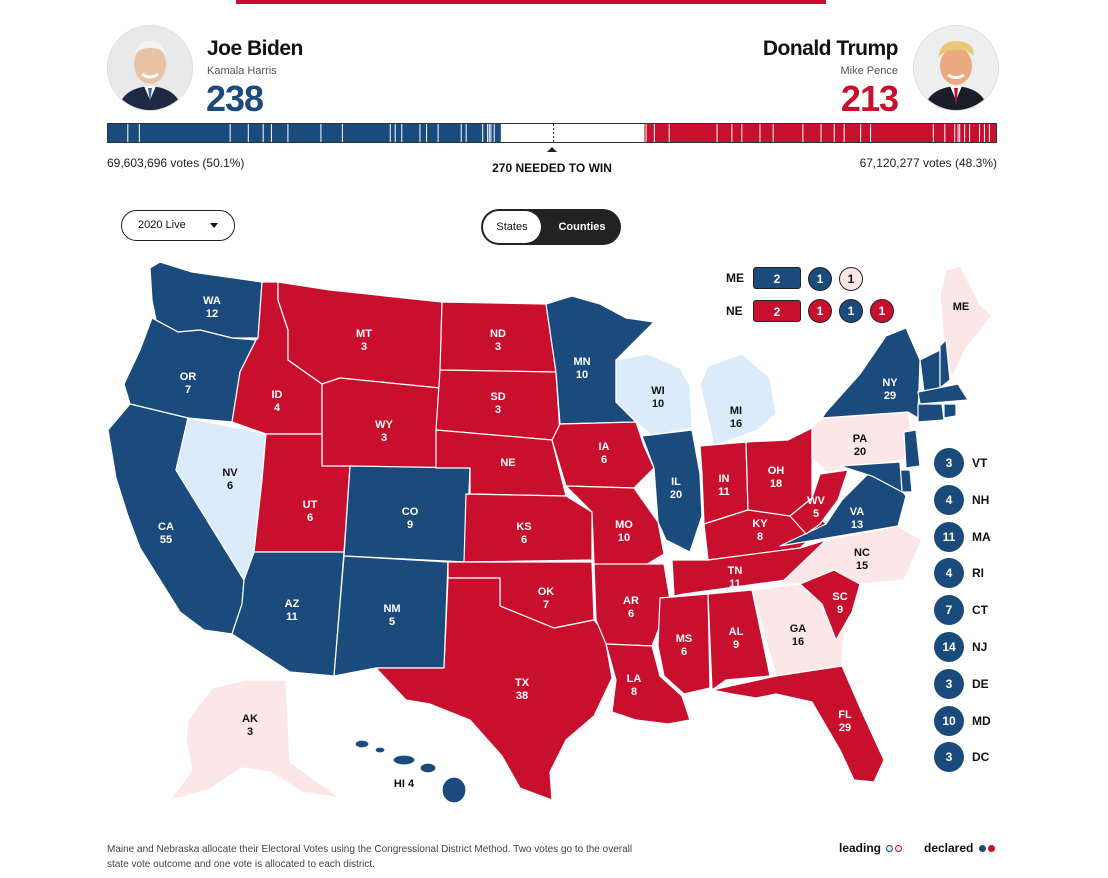  Describe the element at coordinates (845, 715) in the screenshot. I see `state-abbr-FL: FL` at that location.